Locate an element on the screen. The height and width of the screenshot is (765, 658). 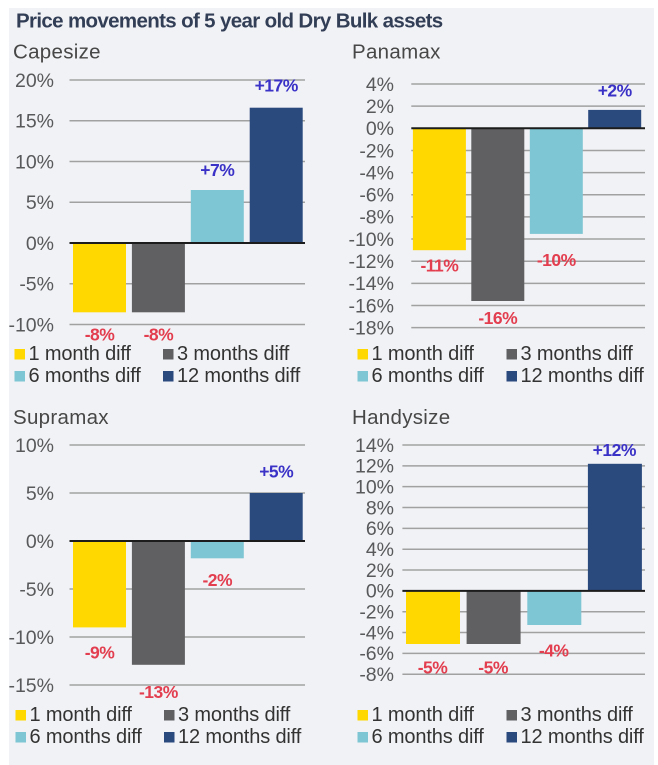
svg-text: 14% is located at coordinates (374, 446).